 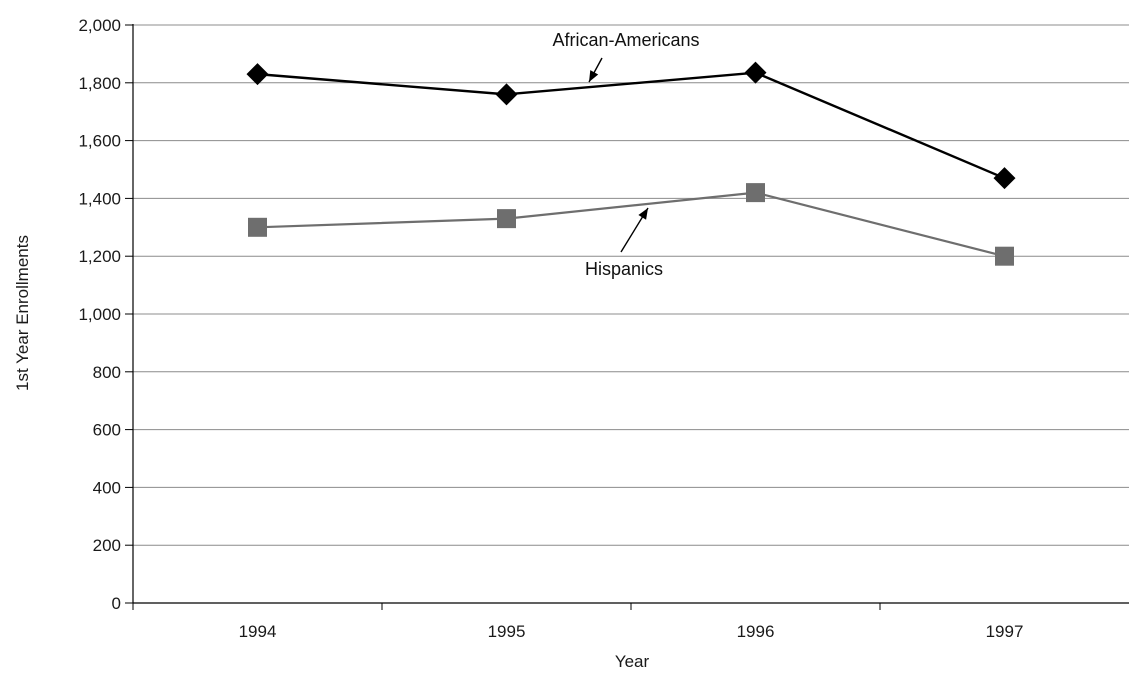 I want to click on y-tick-label: 2,000, so click(x=99, y=25).